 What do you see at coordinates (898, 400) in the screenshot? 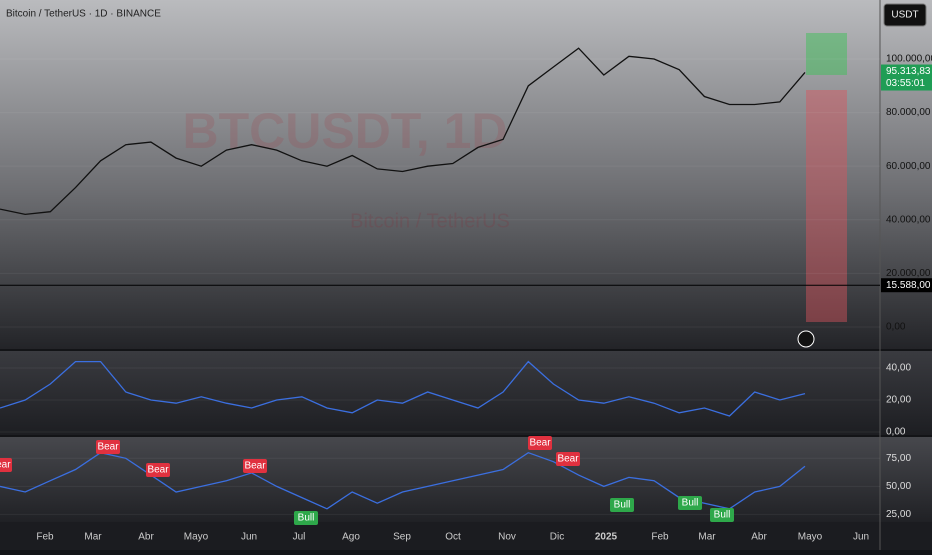
I see `y-tick-label: 20,00` at bounding box center [898, 400].